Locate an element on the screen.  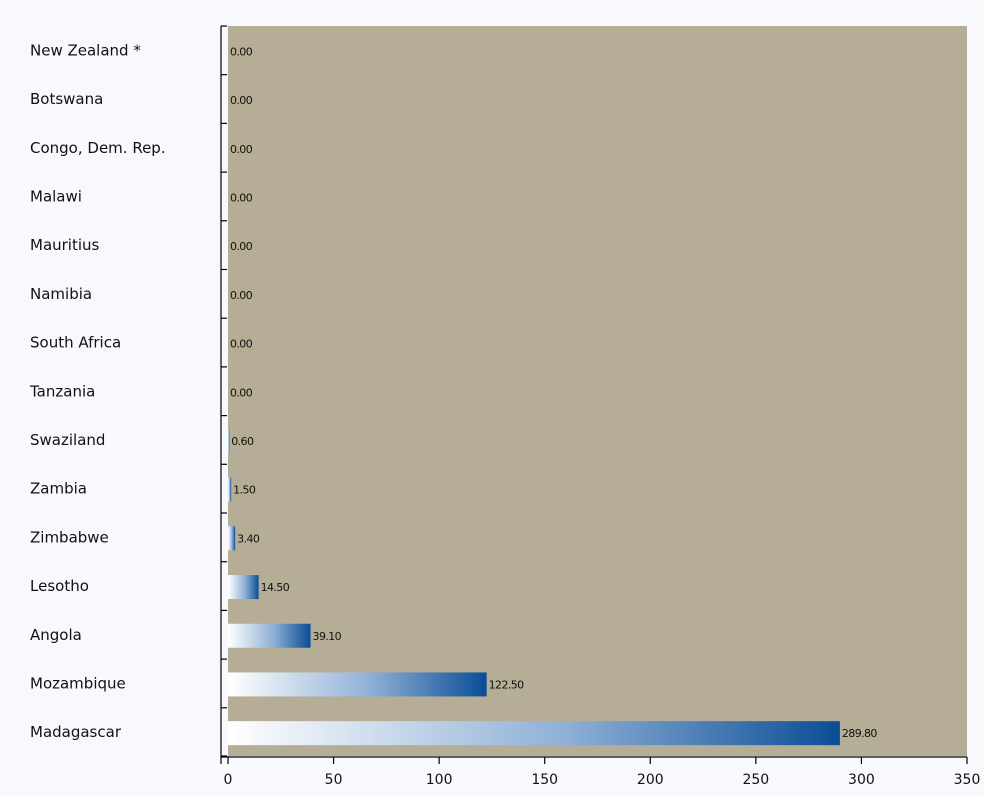
x-tick-label: 200 is located at coordinates (650, 780).